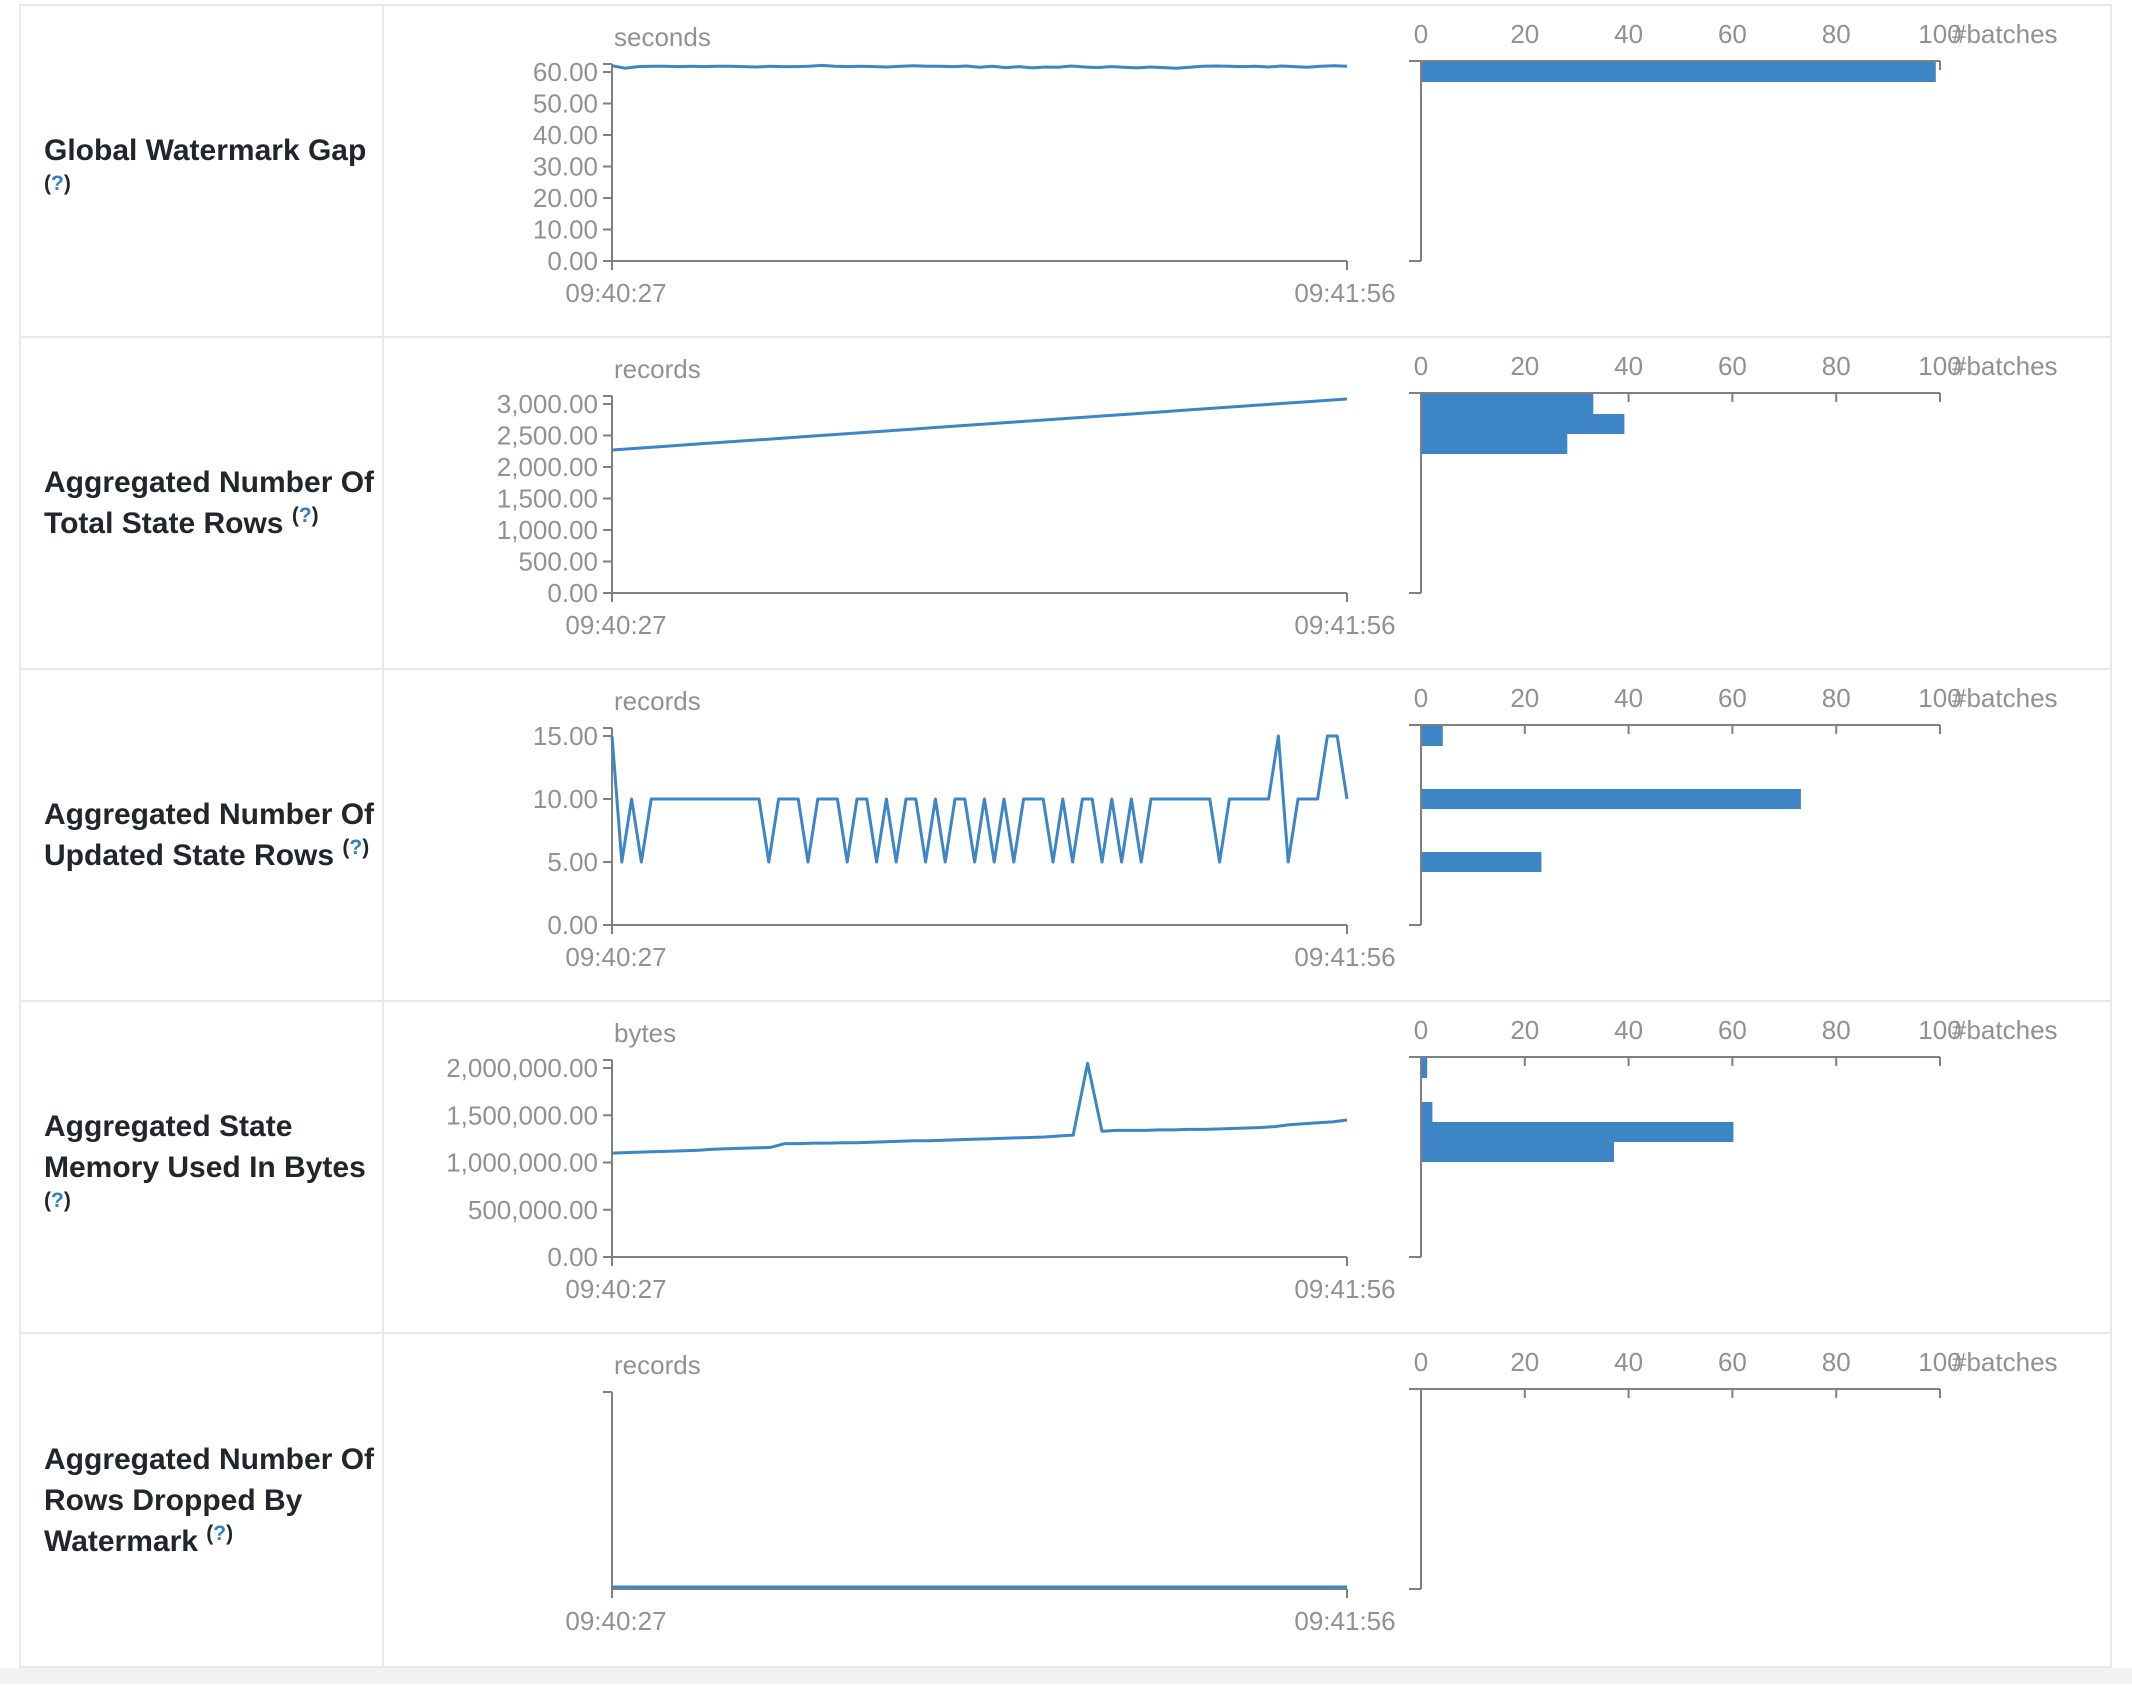 The width and height of the screenshot is (2132, 1686). Describe the element at coordinates (572, 862) in the screenshot. I see `timeline-y-tick-label: 5.00` at that location.